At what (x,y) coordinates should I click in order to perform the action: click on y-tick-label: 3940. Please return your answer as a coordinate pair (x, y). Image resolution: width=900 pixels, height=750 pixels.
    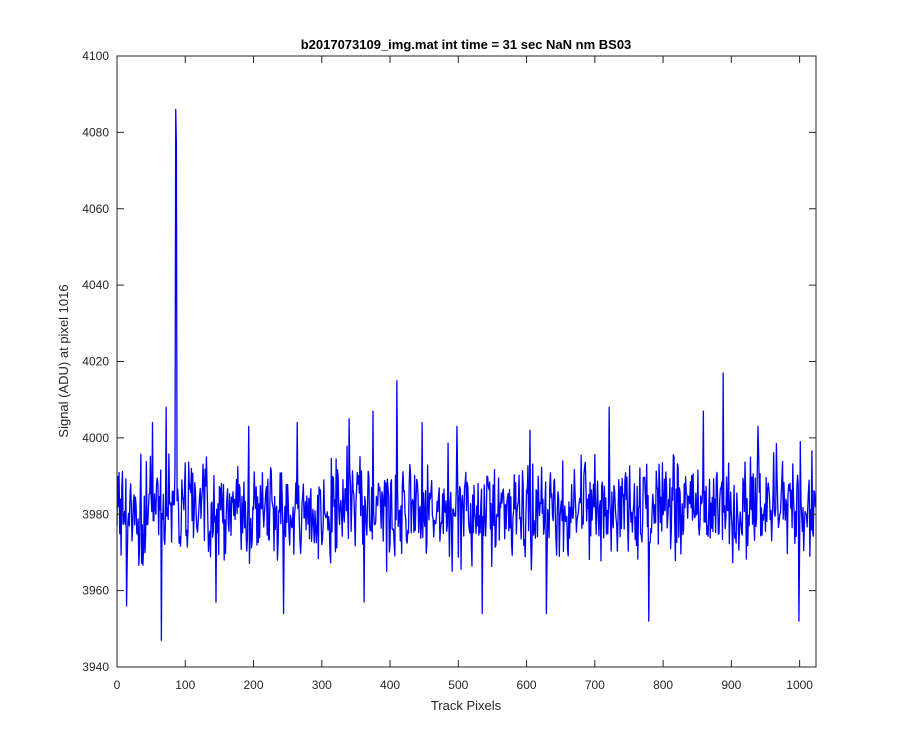
    Looking at the image, I should click on (95, 667).